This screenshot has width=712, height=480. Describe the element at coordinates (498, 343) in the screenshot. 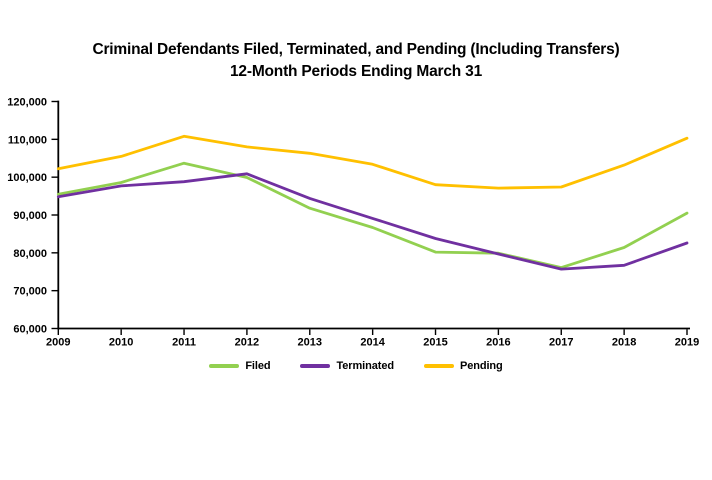

I see `x-axis-tick-label: 2016` at that location.